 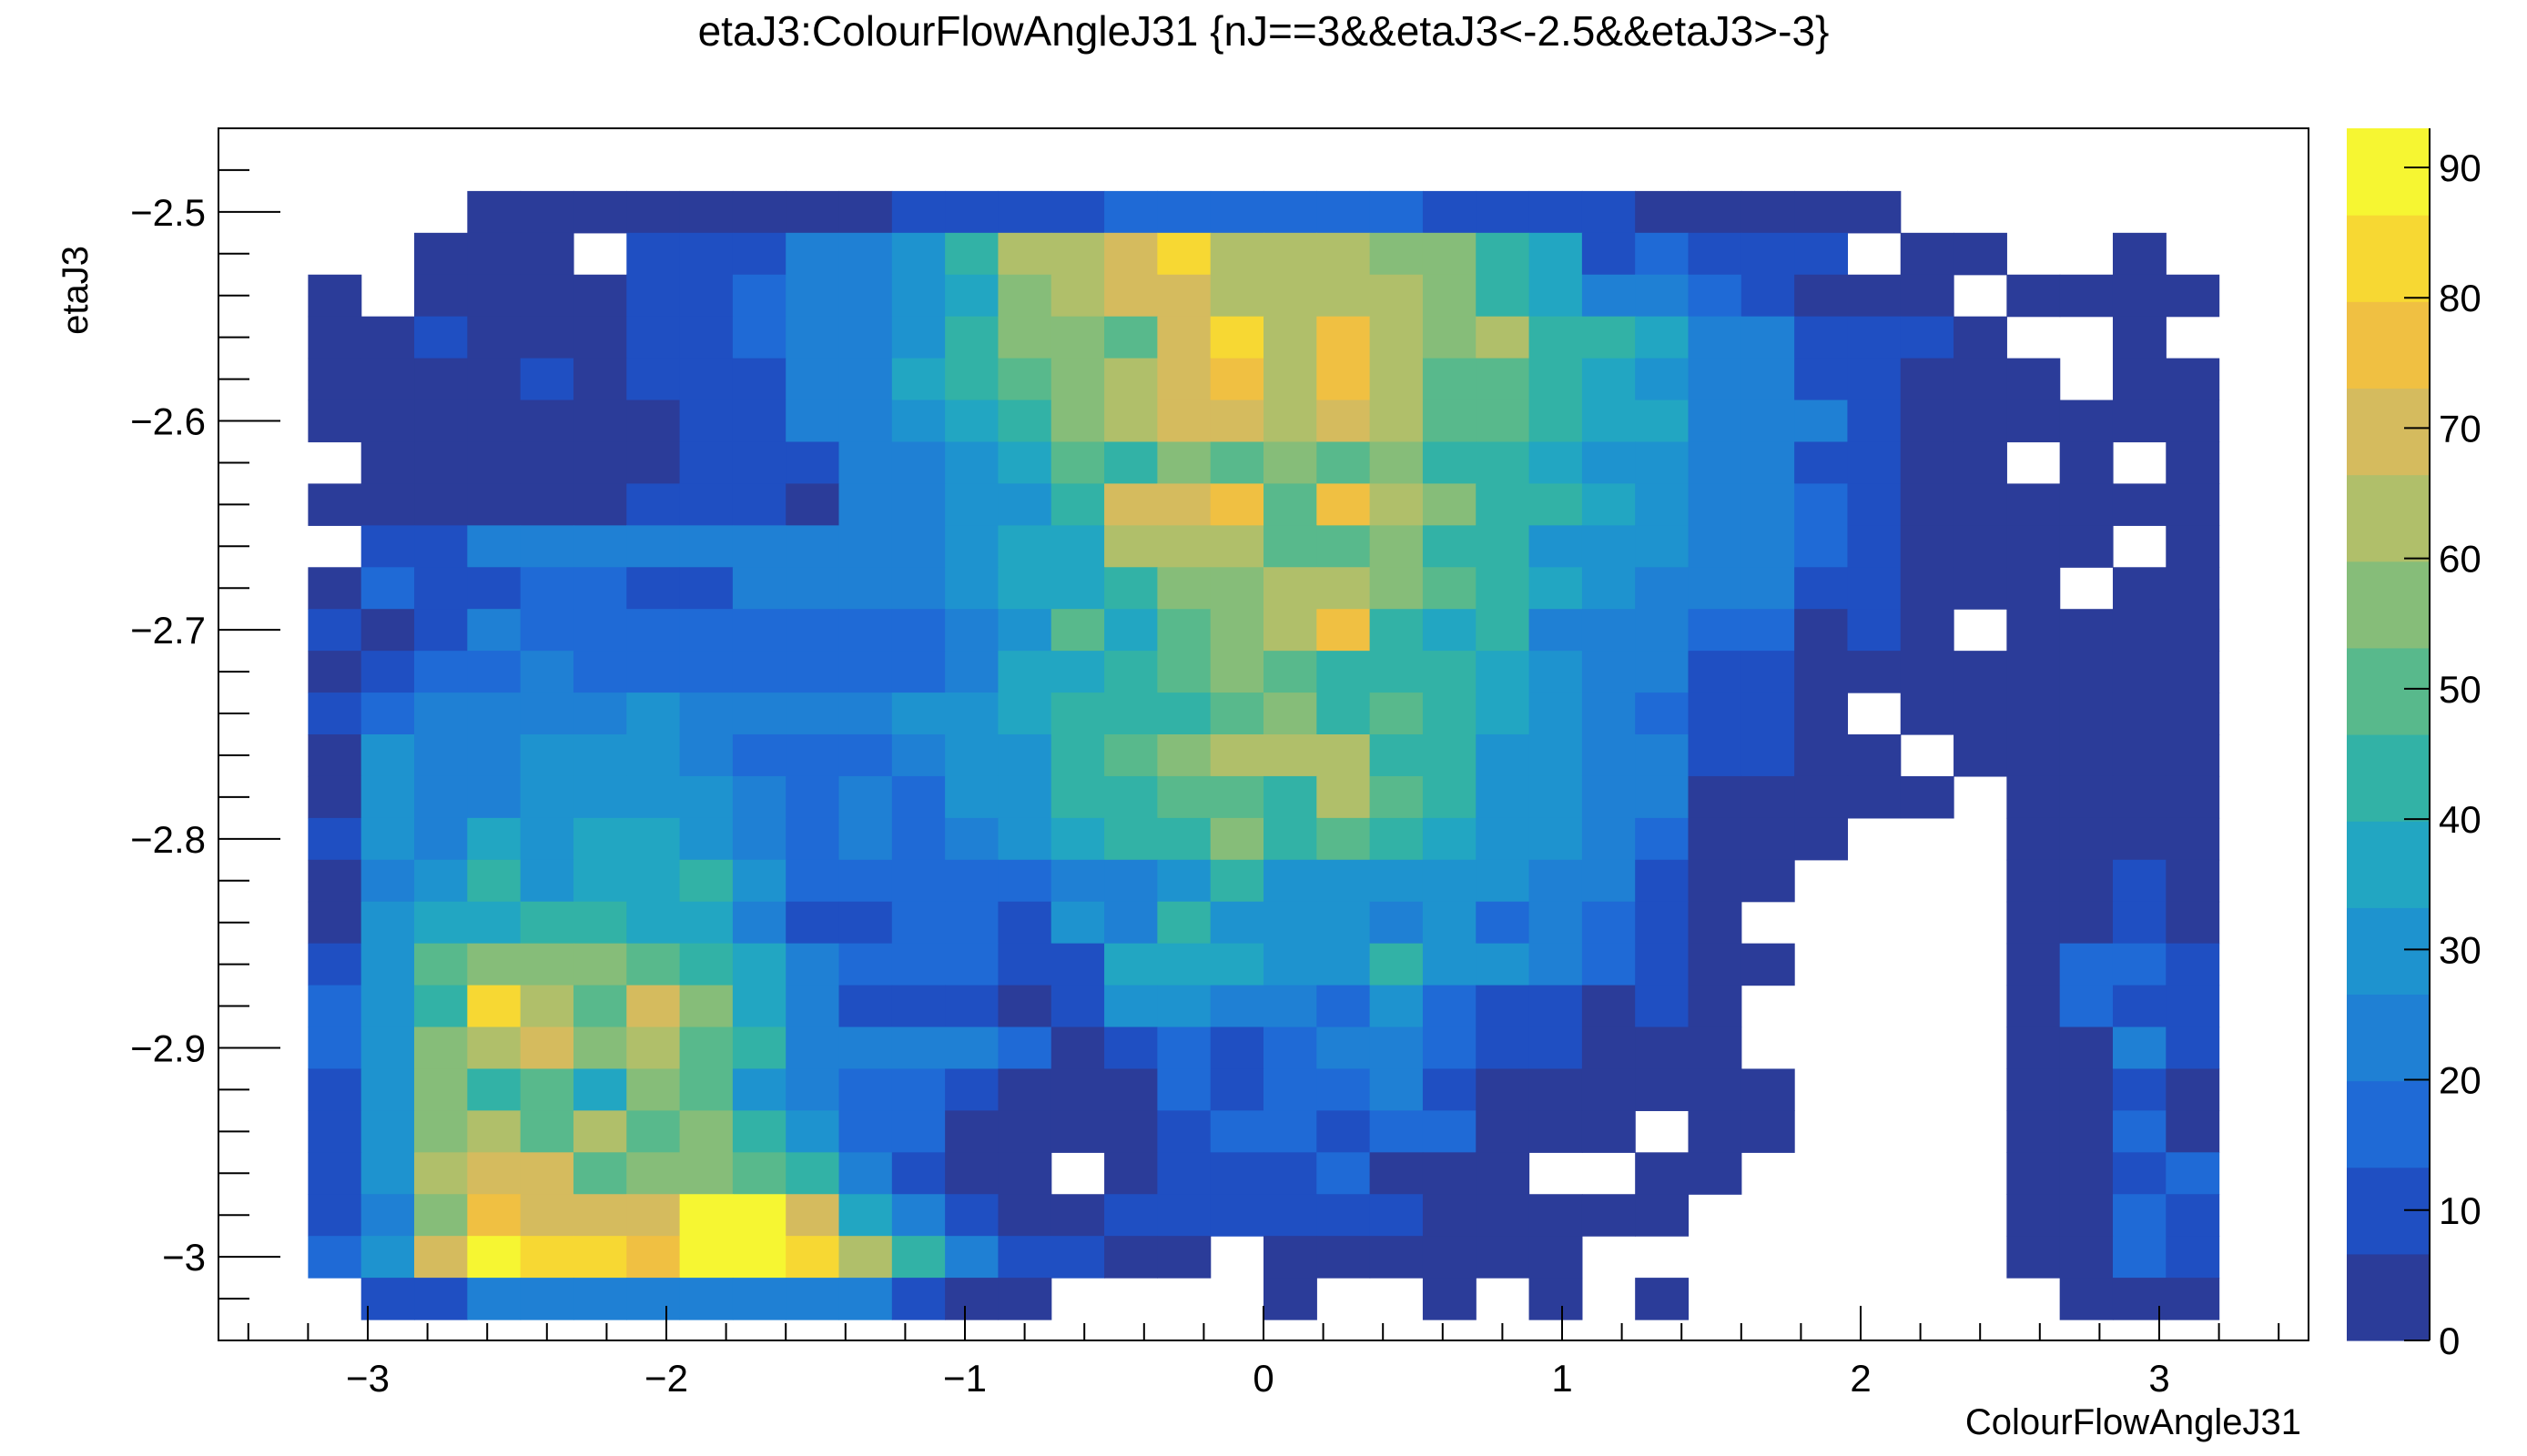 What do you see at coordinates (168, 213) in the screenshot?
I see `y-tick-label: −2.5` at bounding box center [168, 213].